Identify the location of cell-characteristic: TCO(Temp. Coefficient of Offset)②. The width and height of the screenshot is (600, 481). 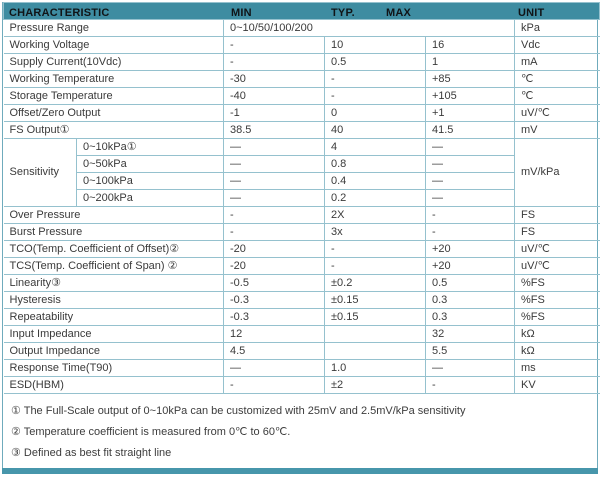
(113, 248).